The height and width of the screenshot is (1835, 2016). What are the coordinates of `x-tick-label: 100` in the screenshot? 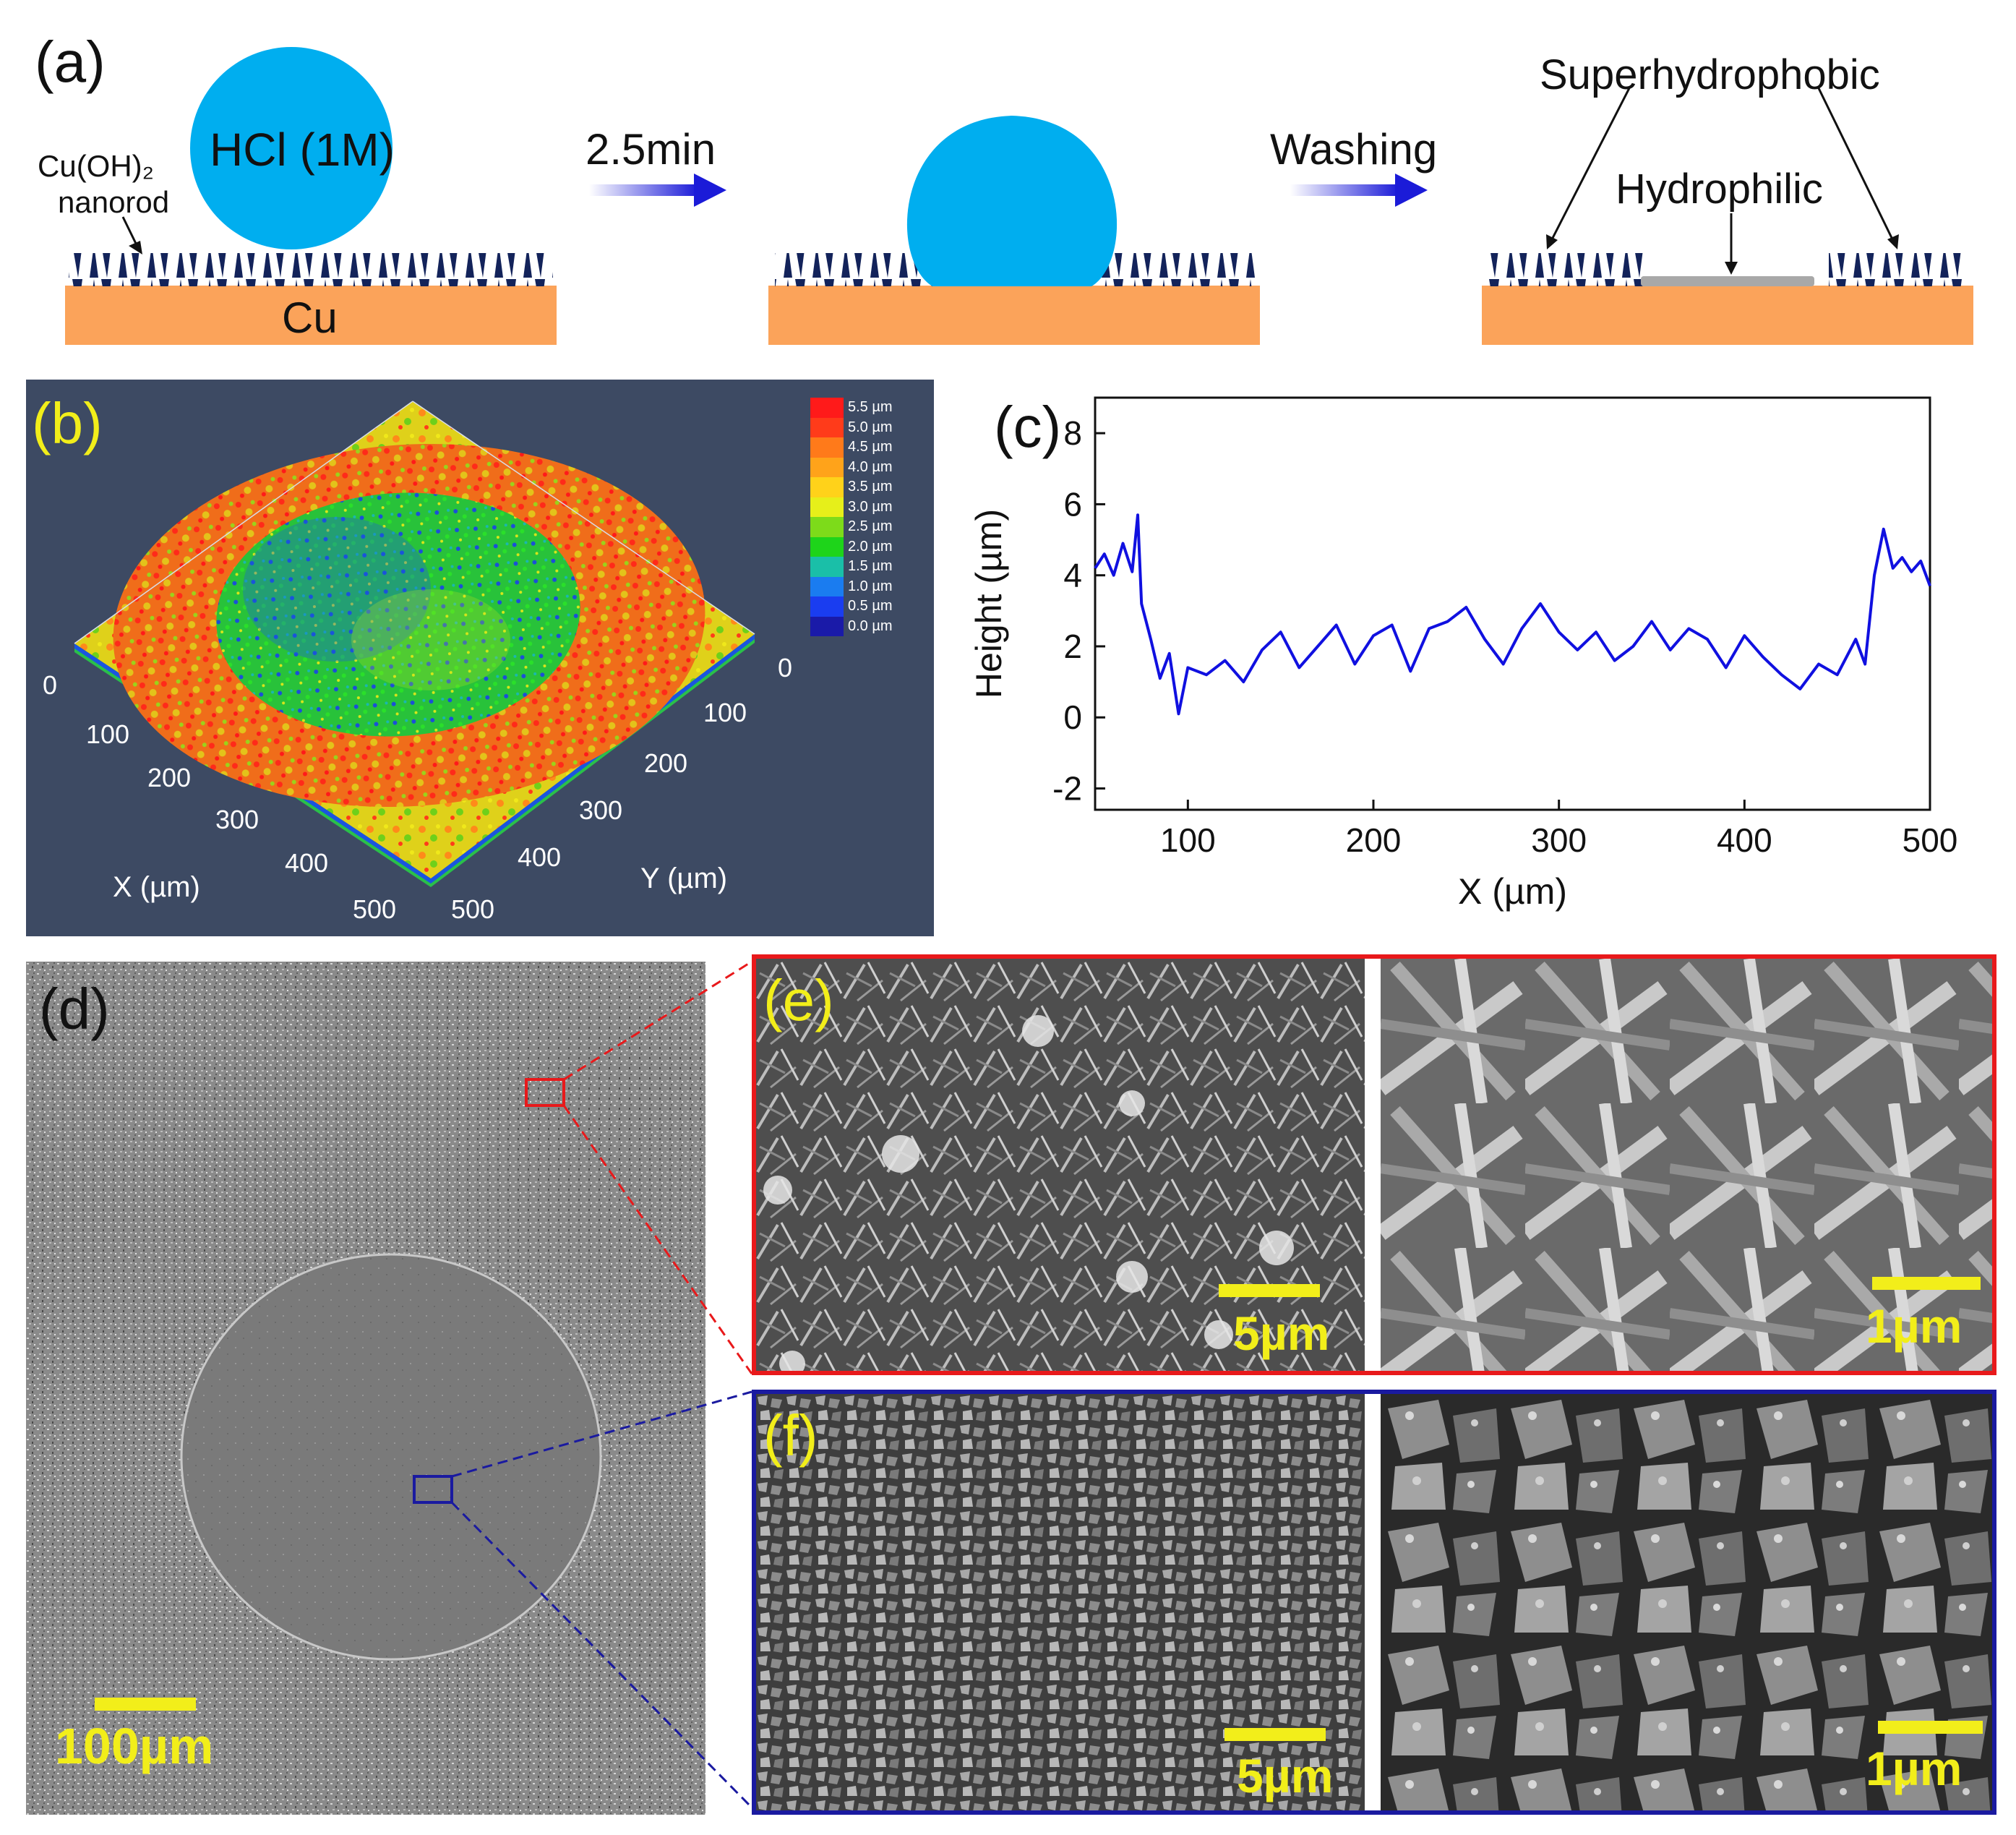 It's located at (1188, 840).